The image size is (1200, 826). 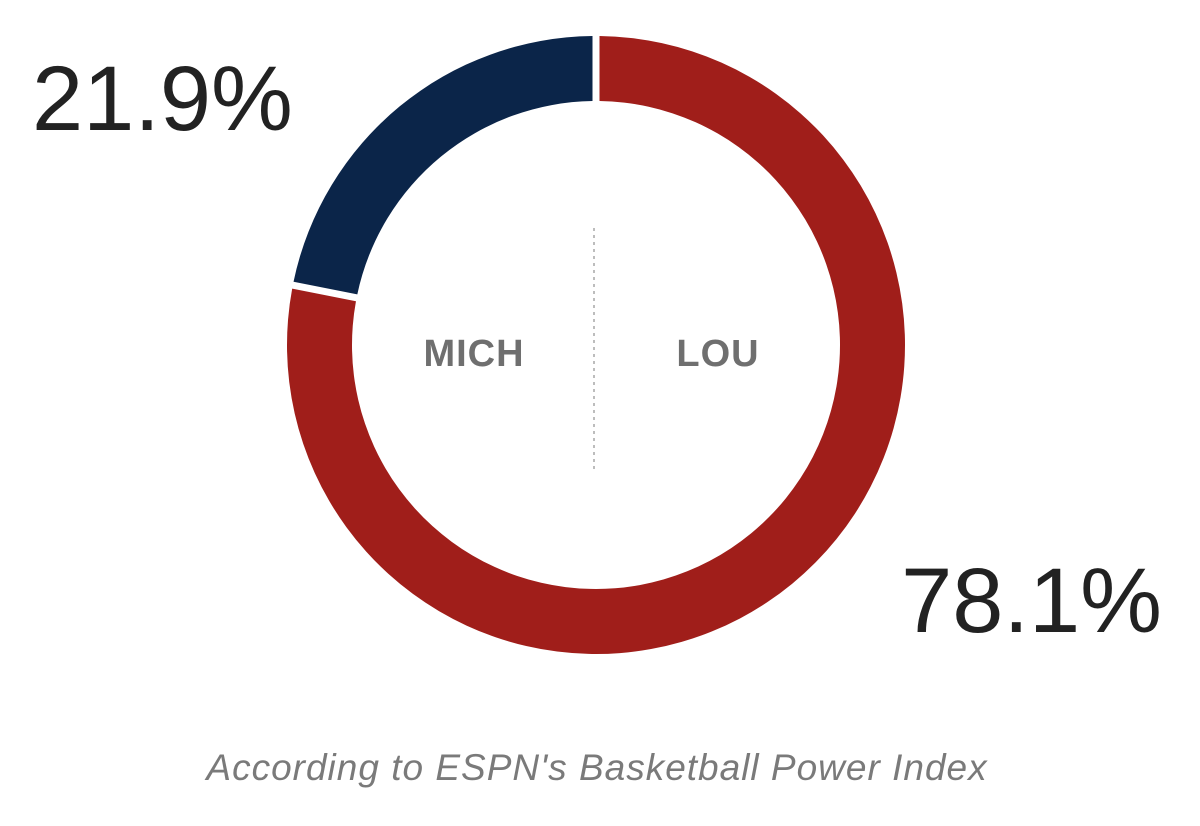 What do you see at coordinates (473, 354) in the screenshot?
I see `team-label-mich: MICH` at bounding box center [473, 354].